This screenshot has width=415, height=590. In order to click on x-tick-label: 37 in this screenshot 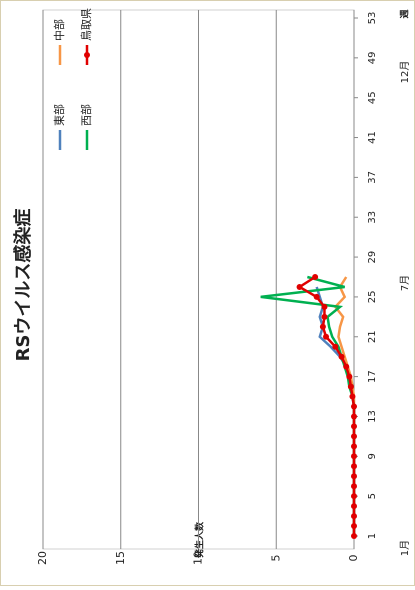, I will do `click(372, 177)`.